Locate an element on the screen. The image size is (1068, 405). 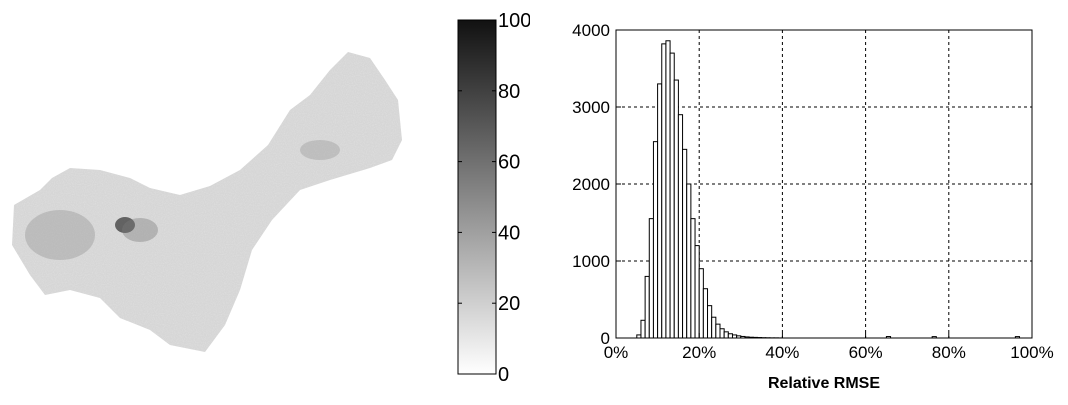
colorbar: 100 80 60 40 20 0 is located at coordinates (485, 200).